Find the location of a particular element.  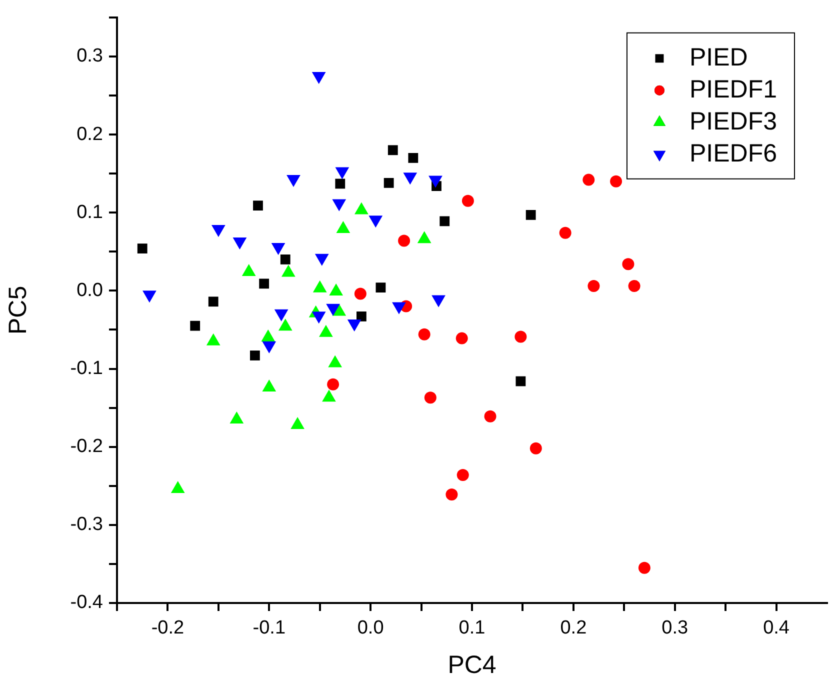

y-tick-label: 0.3 is located at coordinates (89, 56).